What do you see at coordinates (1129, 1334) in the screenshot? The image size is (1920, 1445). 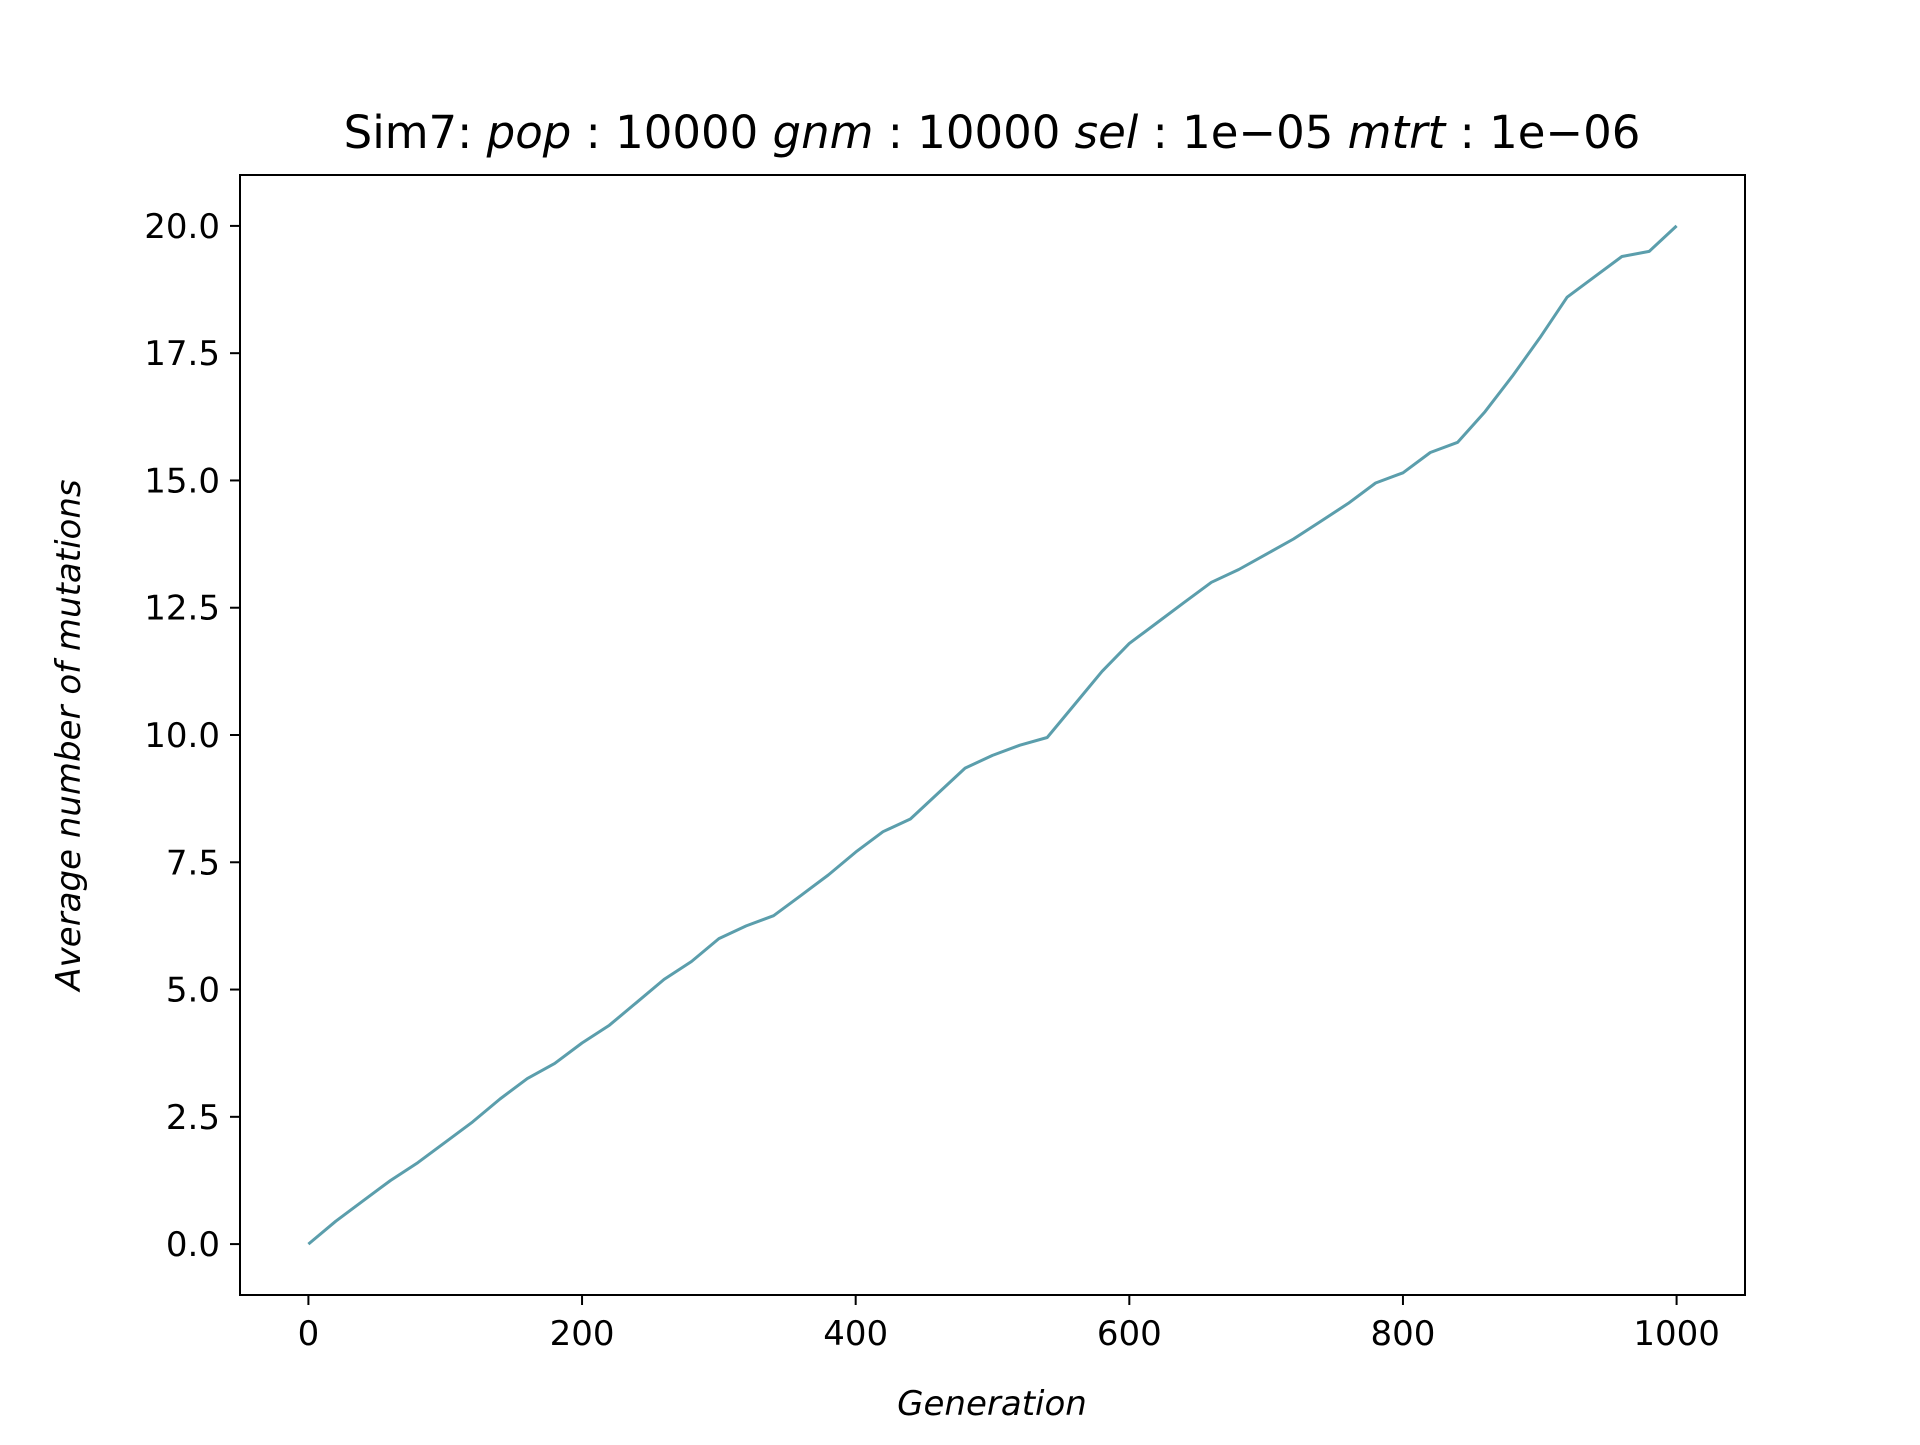 I see `x-tick-label: 600` at bounding box center [1129, 1334].